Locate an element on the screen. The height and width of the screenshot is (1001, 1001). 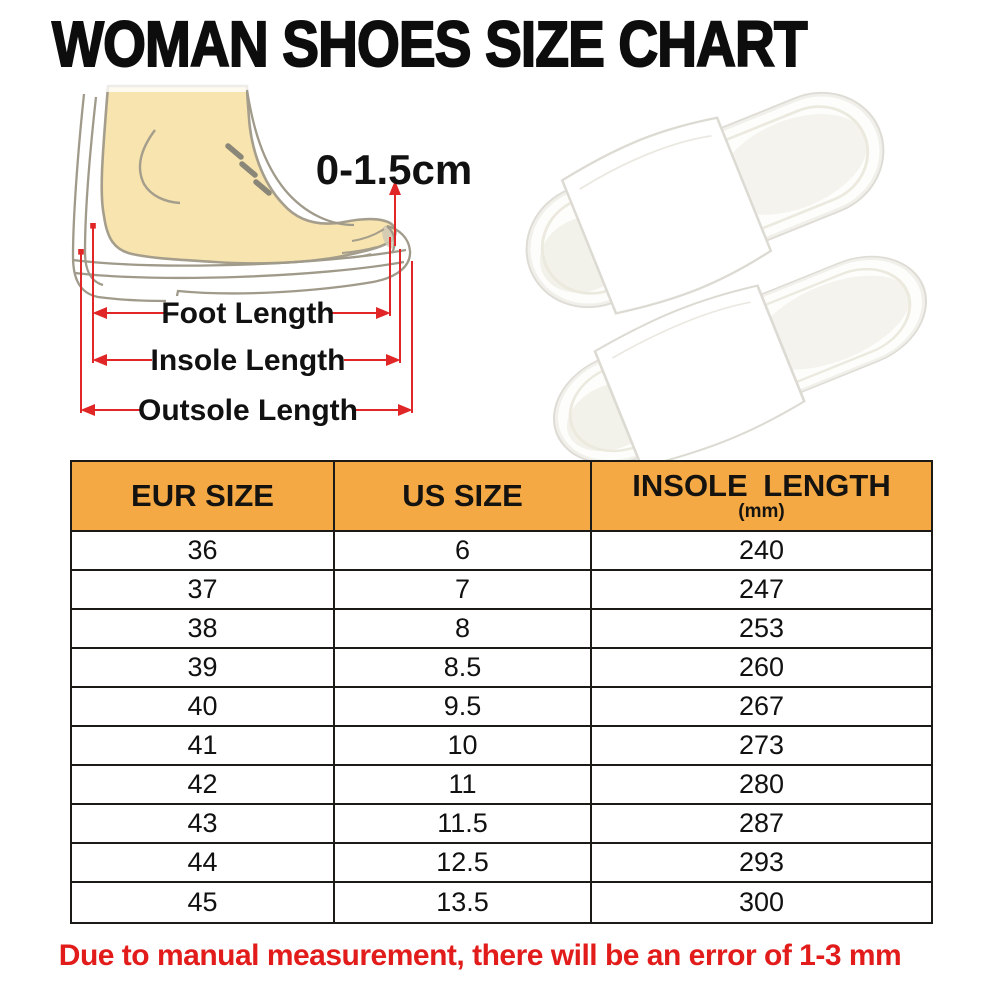
table-cell: 11.5 is located at coordinates (463, 824).